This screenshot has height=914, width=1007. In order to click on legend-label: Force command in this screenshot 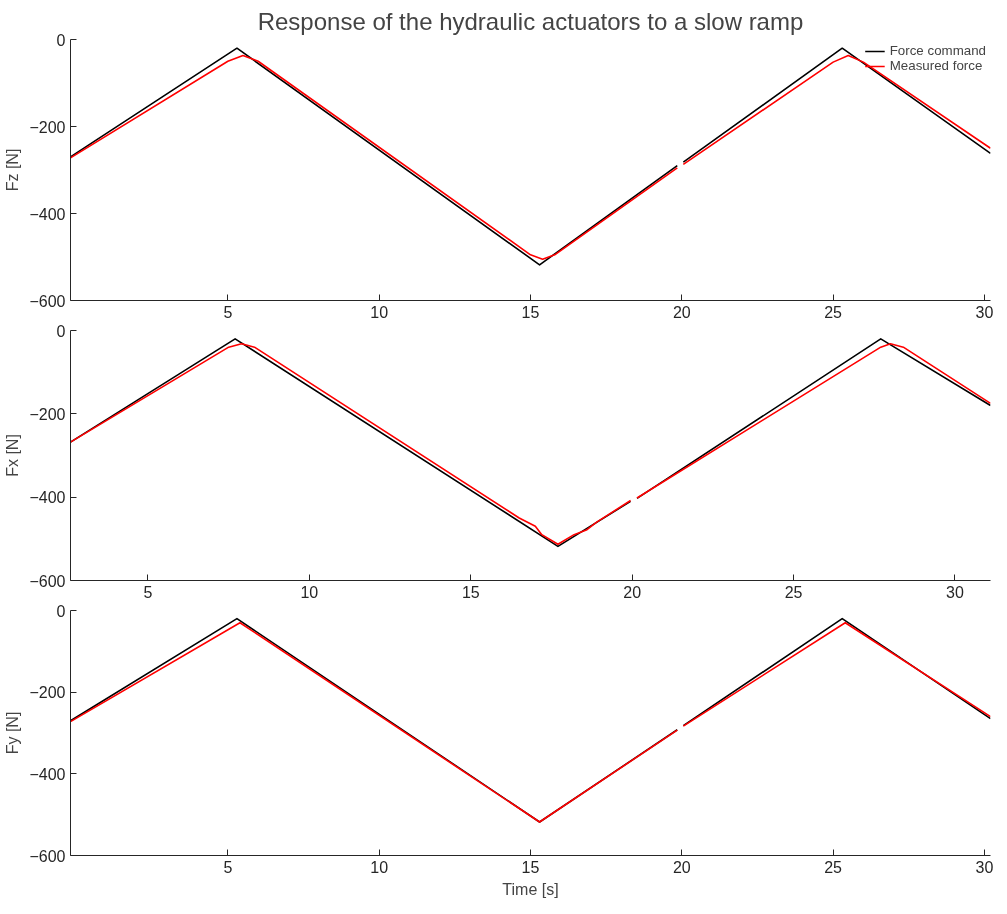, I will do `click(937, 50)`.